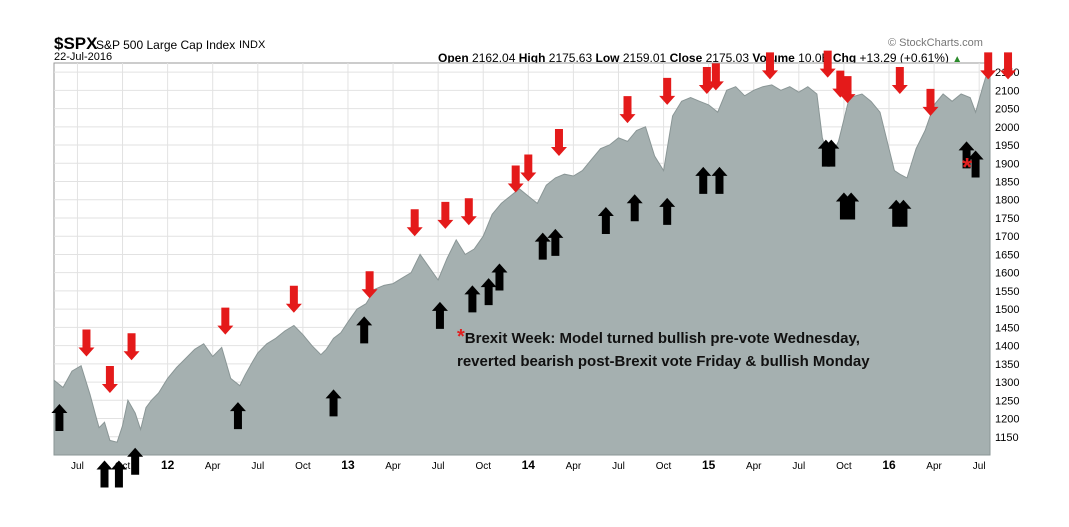 This screenshot has width=1069, height=527. Describe the element at coordinates (453, 58) in the screenshot. I see `open-label: Open` at that location.